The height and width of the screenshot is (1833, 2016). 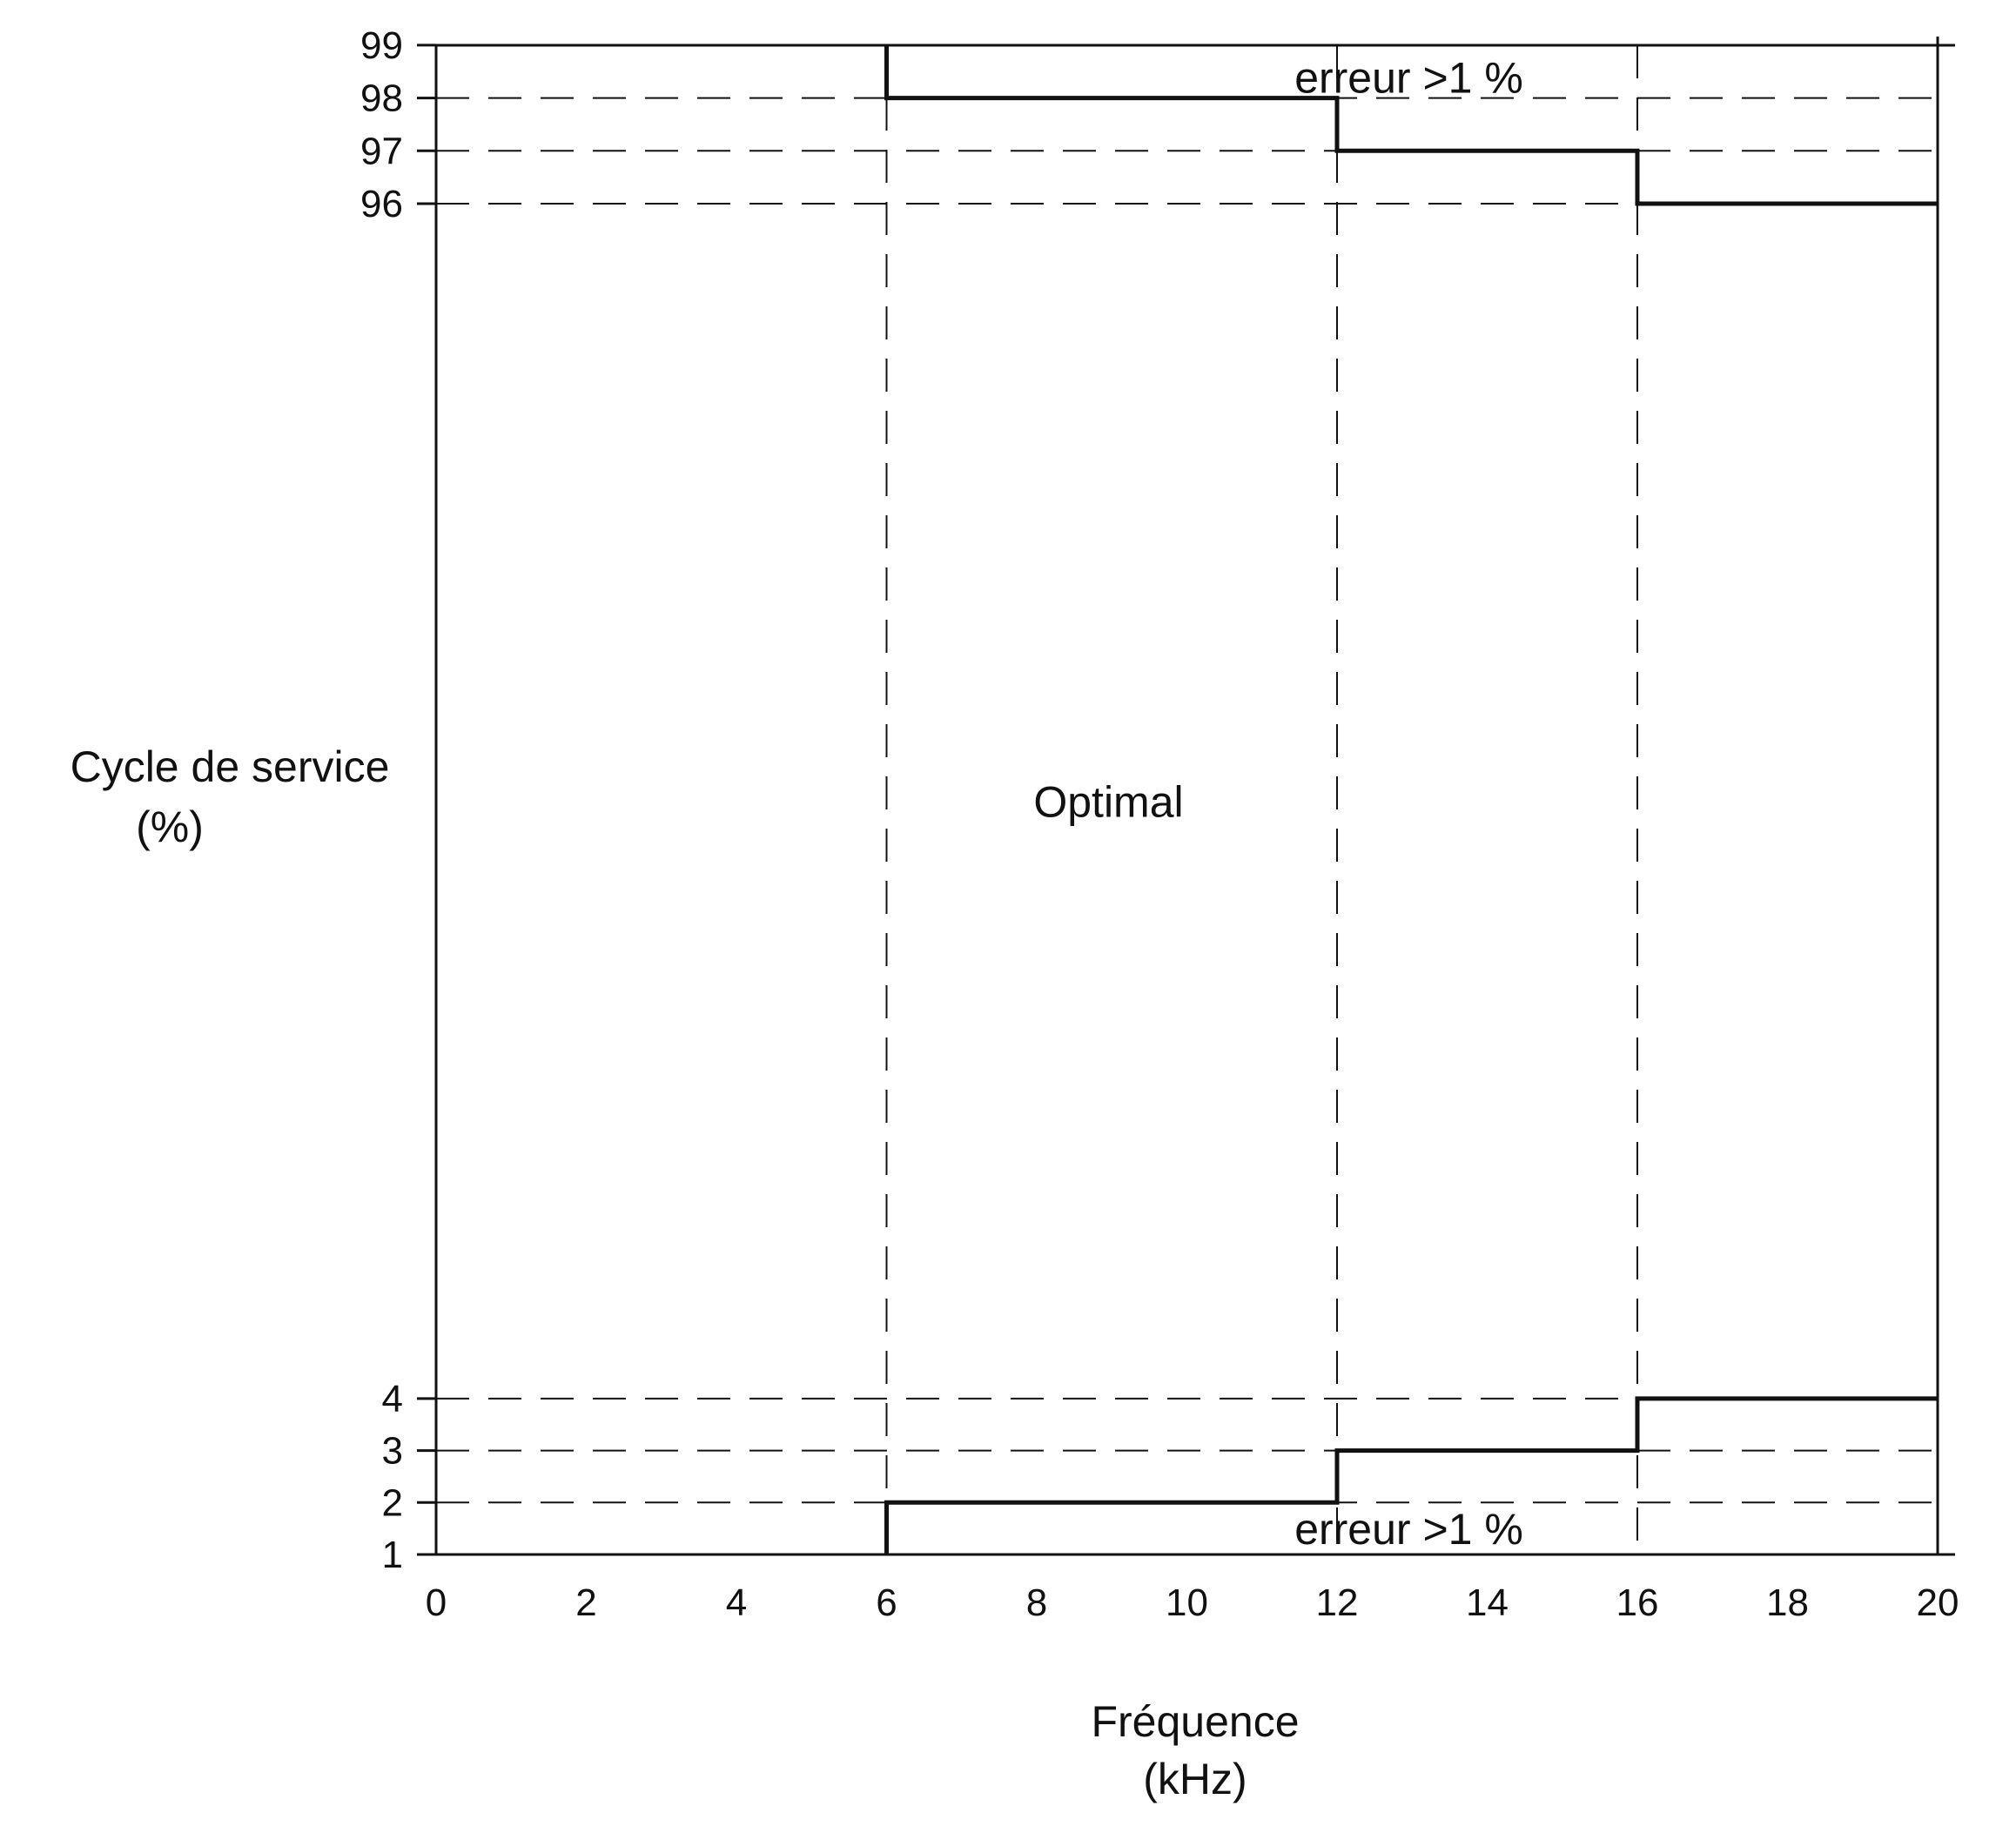 What do you see at coordinates (1337, 1602) in the screenshot?
I see `x-tick-label-12: 12` at bounding box center [1337, 1602].